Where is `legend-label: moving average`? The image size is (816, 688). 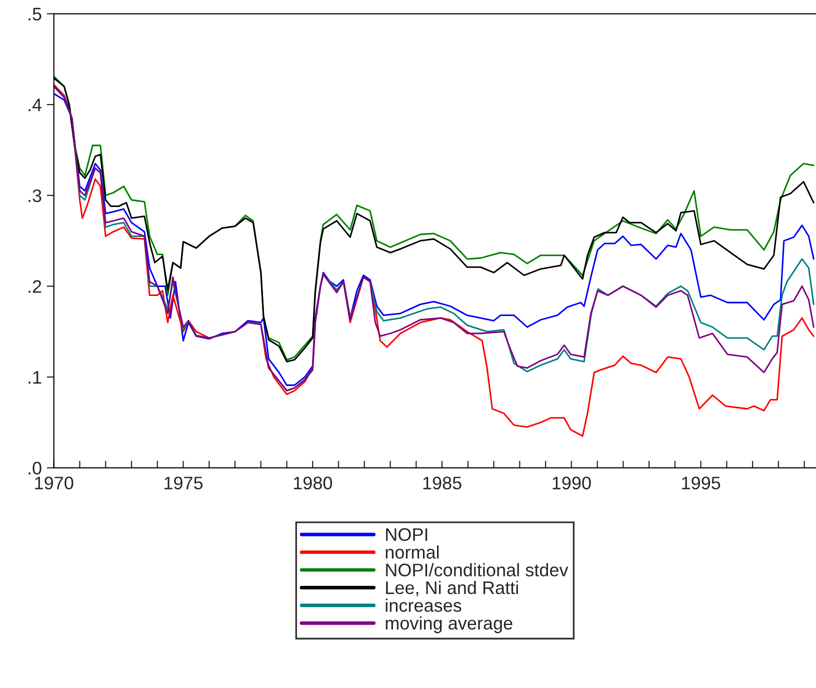 legend-label: moving average is located at coordinates (449, 625).